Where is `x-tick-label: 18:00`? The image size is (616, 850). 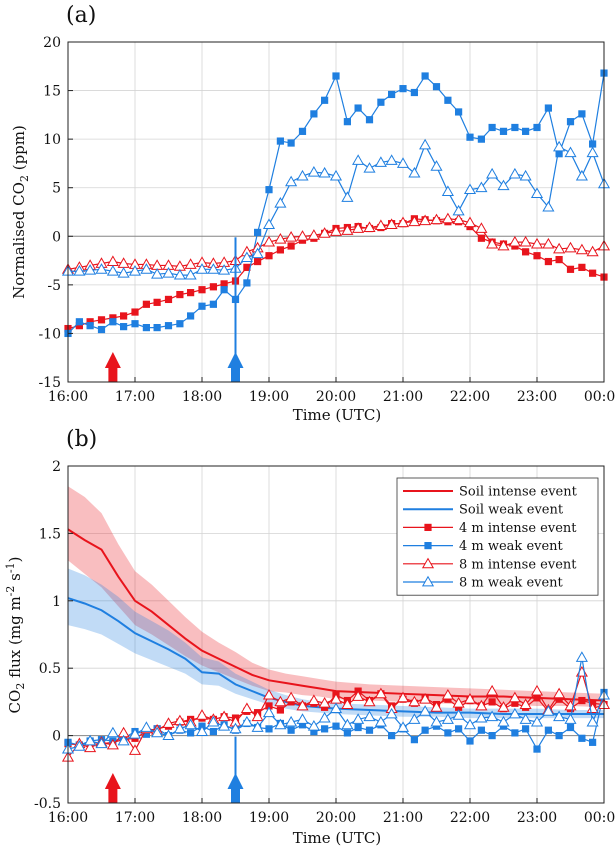
x-tick-label: 18:00 is located at coordinates (202, 818).